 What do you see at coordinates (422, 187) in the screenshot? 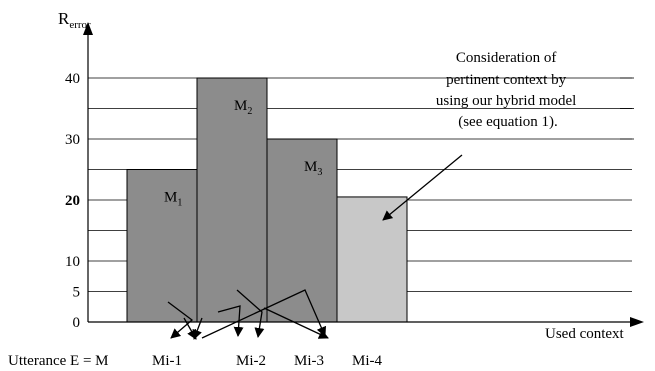
I see `annotation-arrow` at bounding box center [422, 187].